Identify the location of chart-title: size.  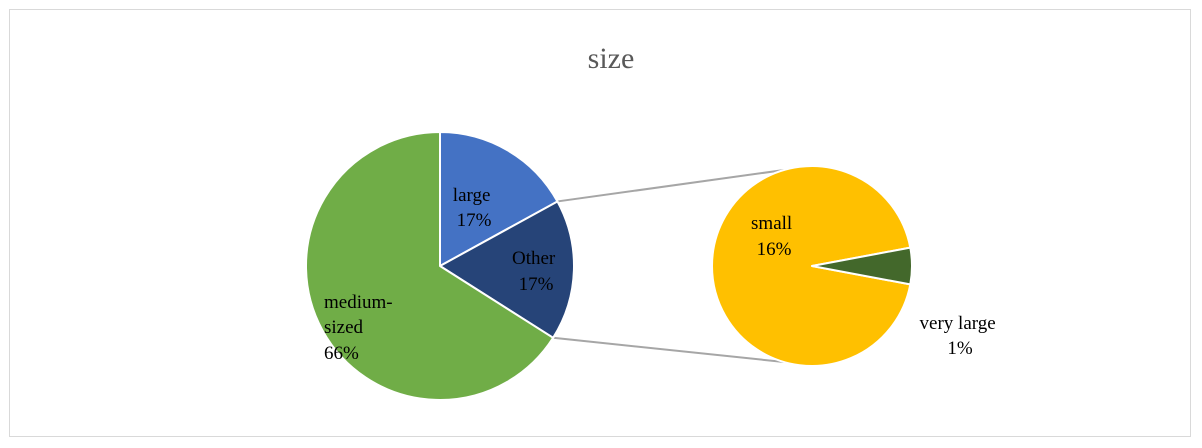
(611, 58).